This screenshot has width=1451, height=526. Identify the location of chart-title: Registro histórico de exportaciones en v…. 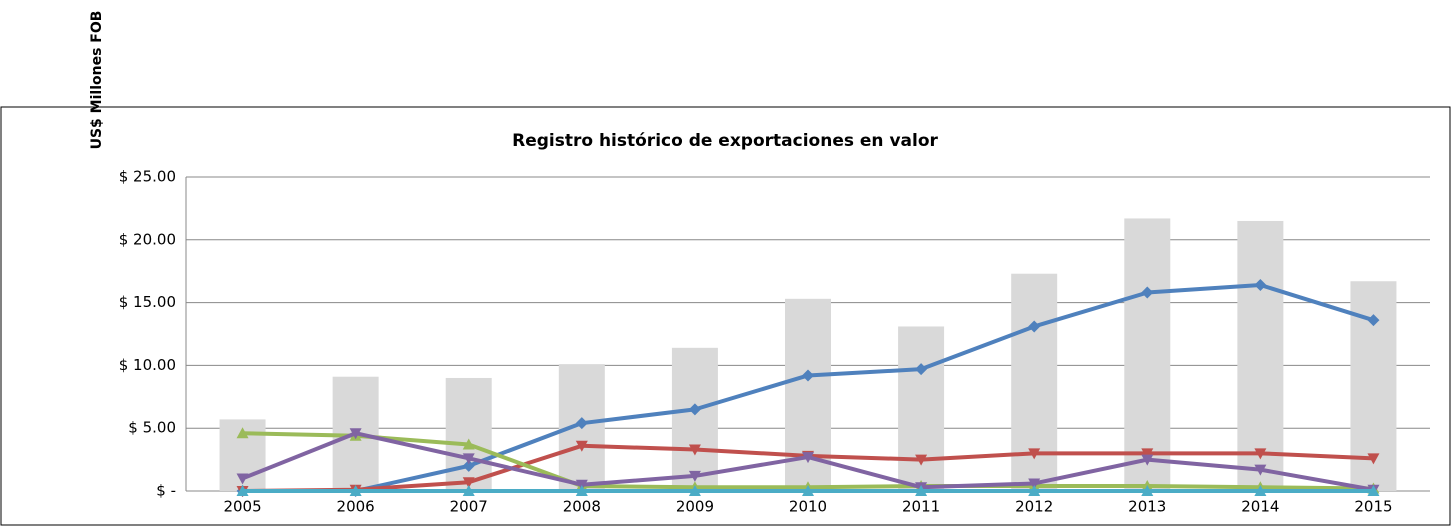
(725, 141).